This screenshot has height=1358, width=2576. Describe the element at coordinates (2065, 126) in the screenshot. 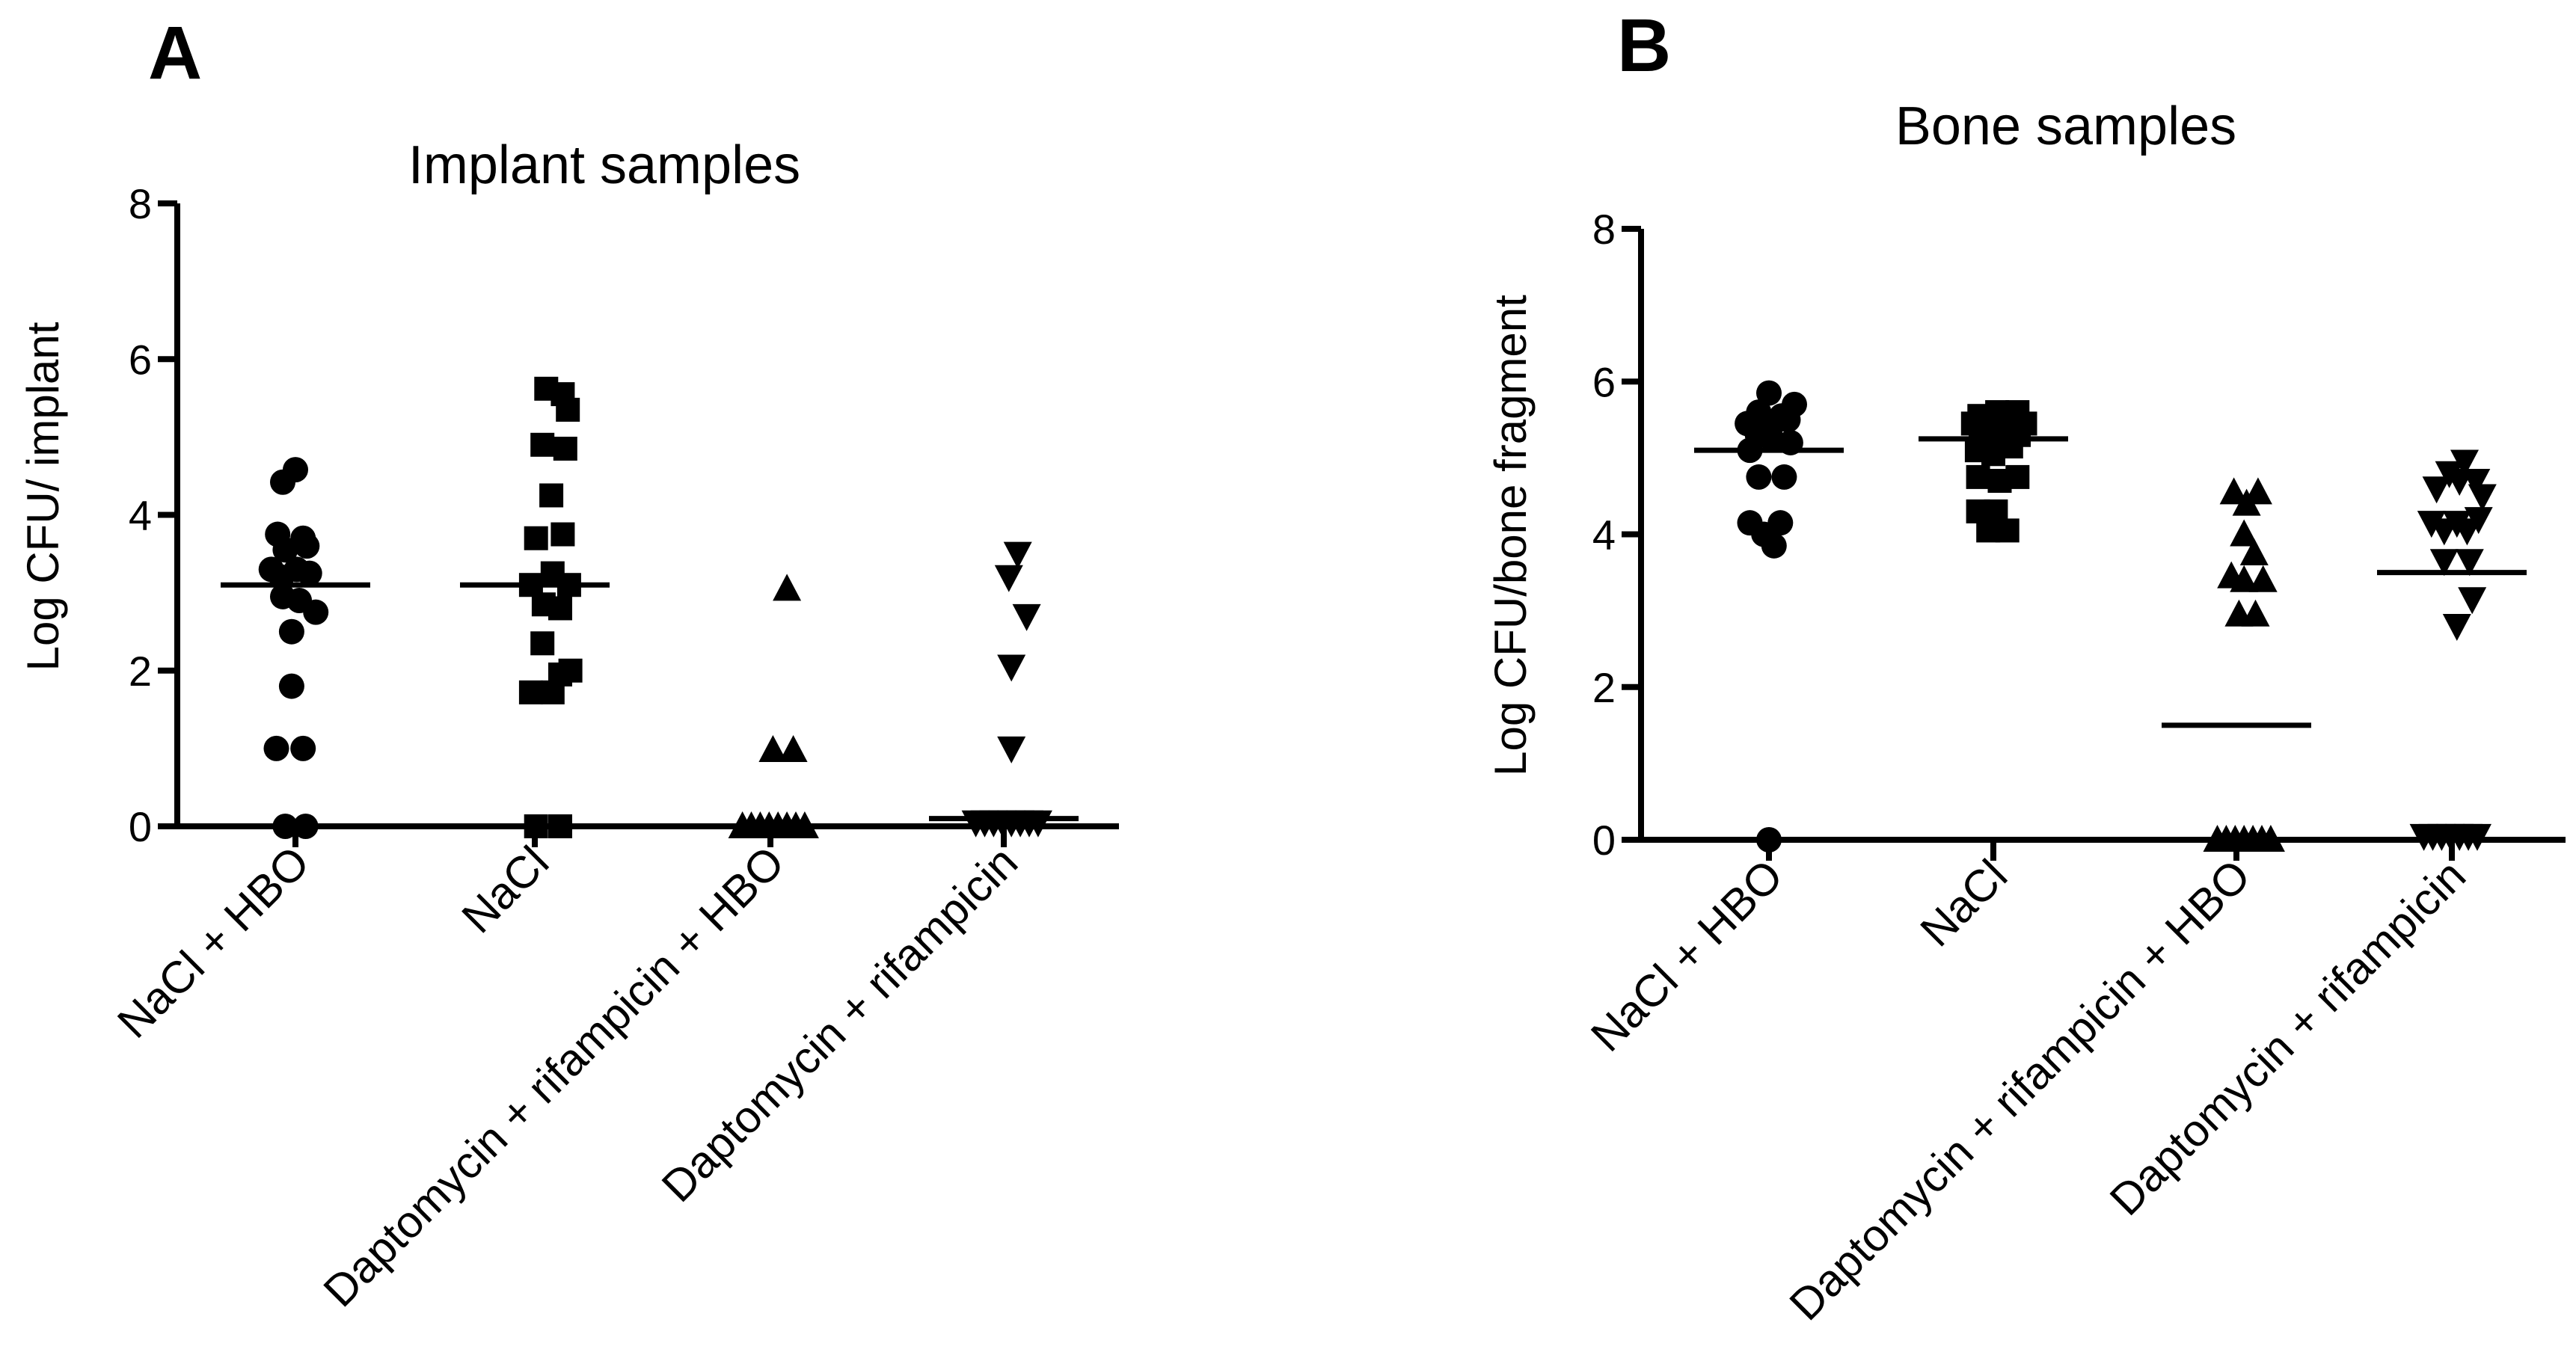

I see `chart-title: Bone samples` at that location.